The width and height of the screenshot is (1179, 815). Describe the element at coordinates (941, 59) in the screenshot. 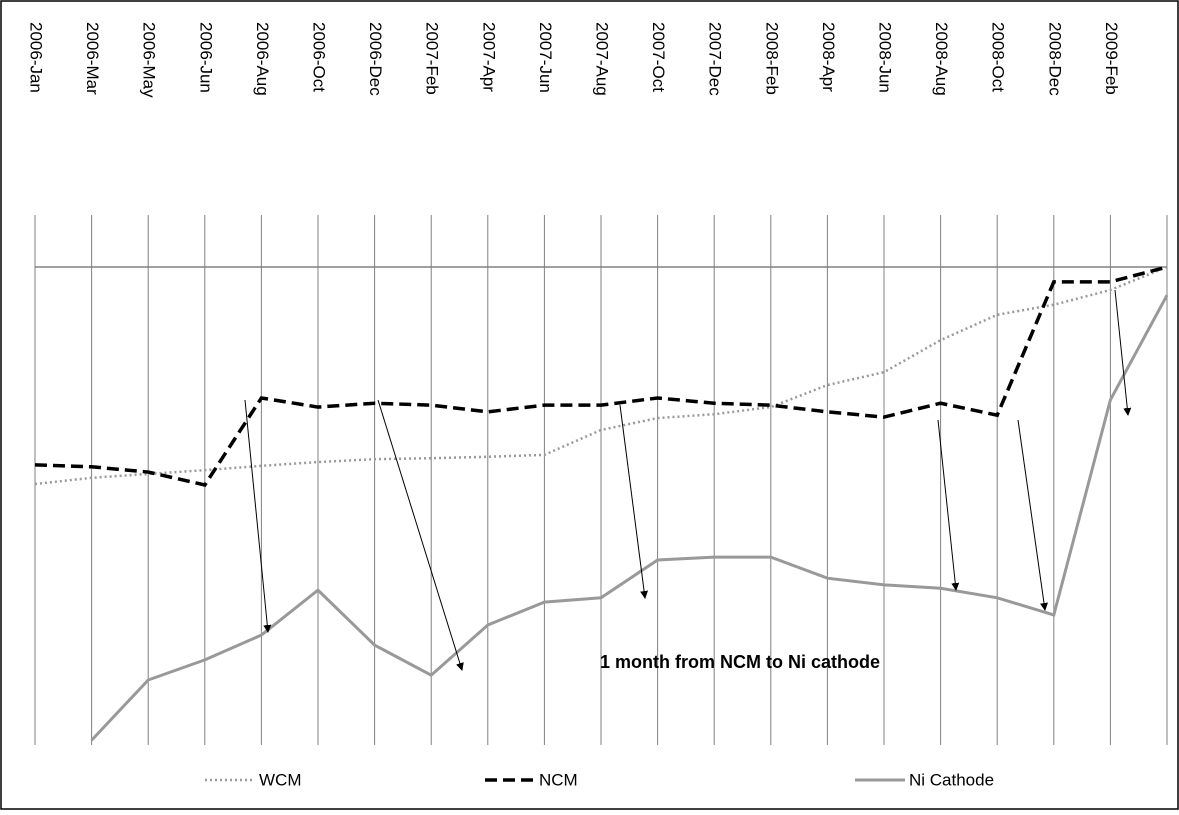

I see `x-tick-label: 2008-Aug` at that location.